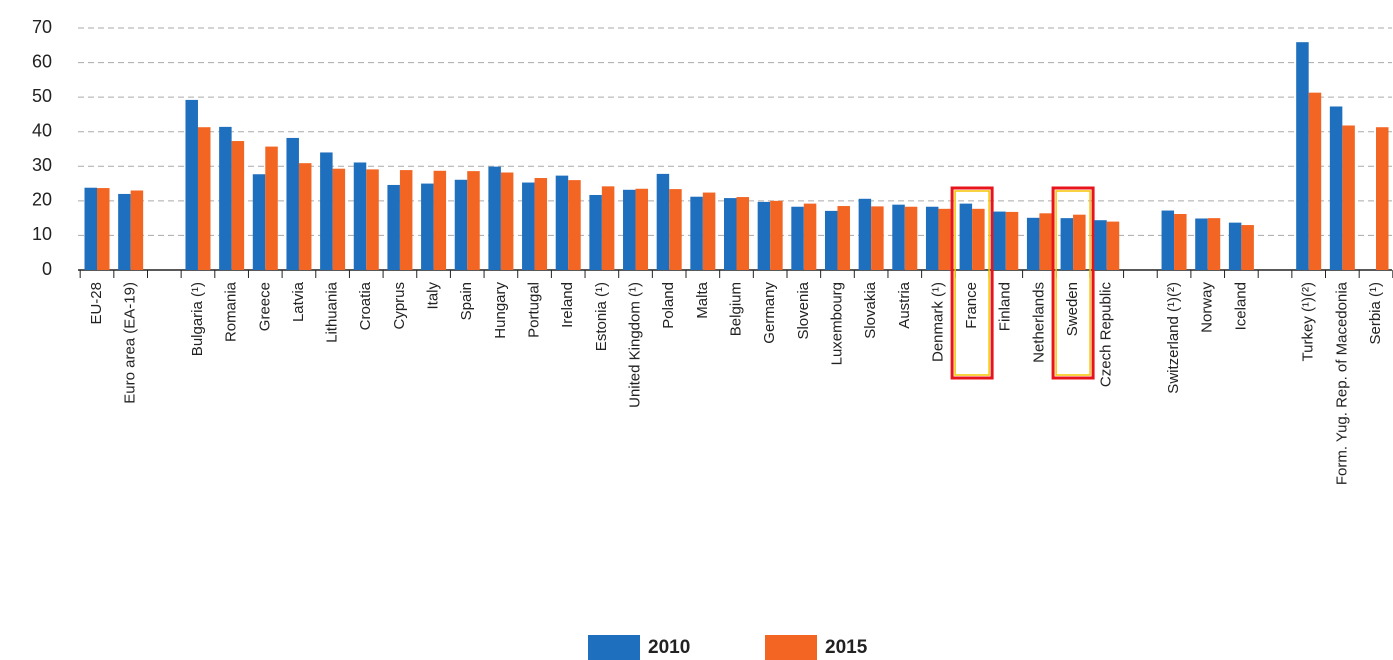  Describe the element at coordinates (365, 305) in the screenshot. I see `x-tick-label: Croatia` at that location.